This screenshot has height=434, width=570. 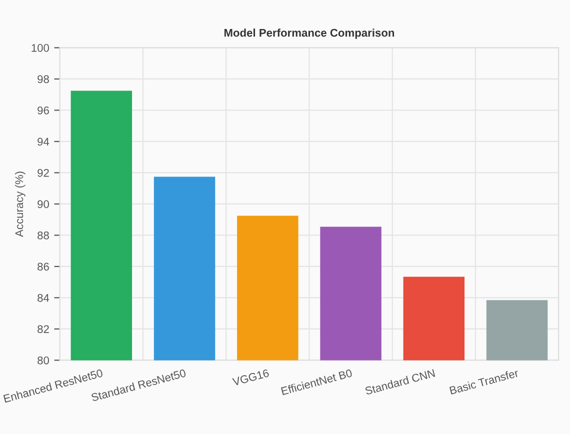 What do you see at coordinates (43, 360) in the screenshot?
I see `y-tick-label: 80` at bounding box center [43, 360].